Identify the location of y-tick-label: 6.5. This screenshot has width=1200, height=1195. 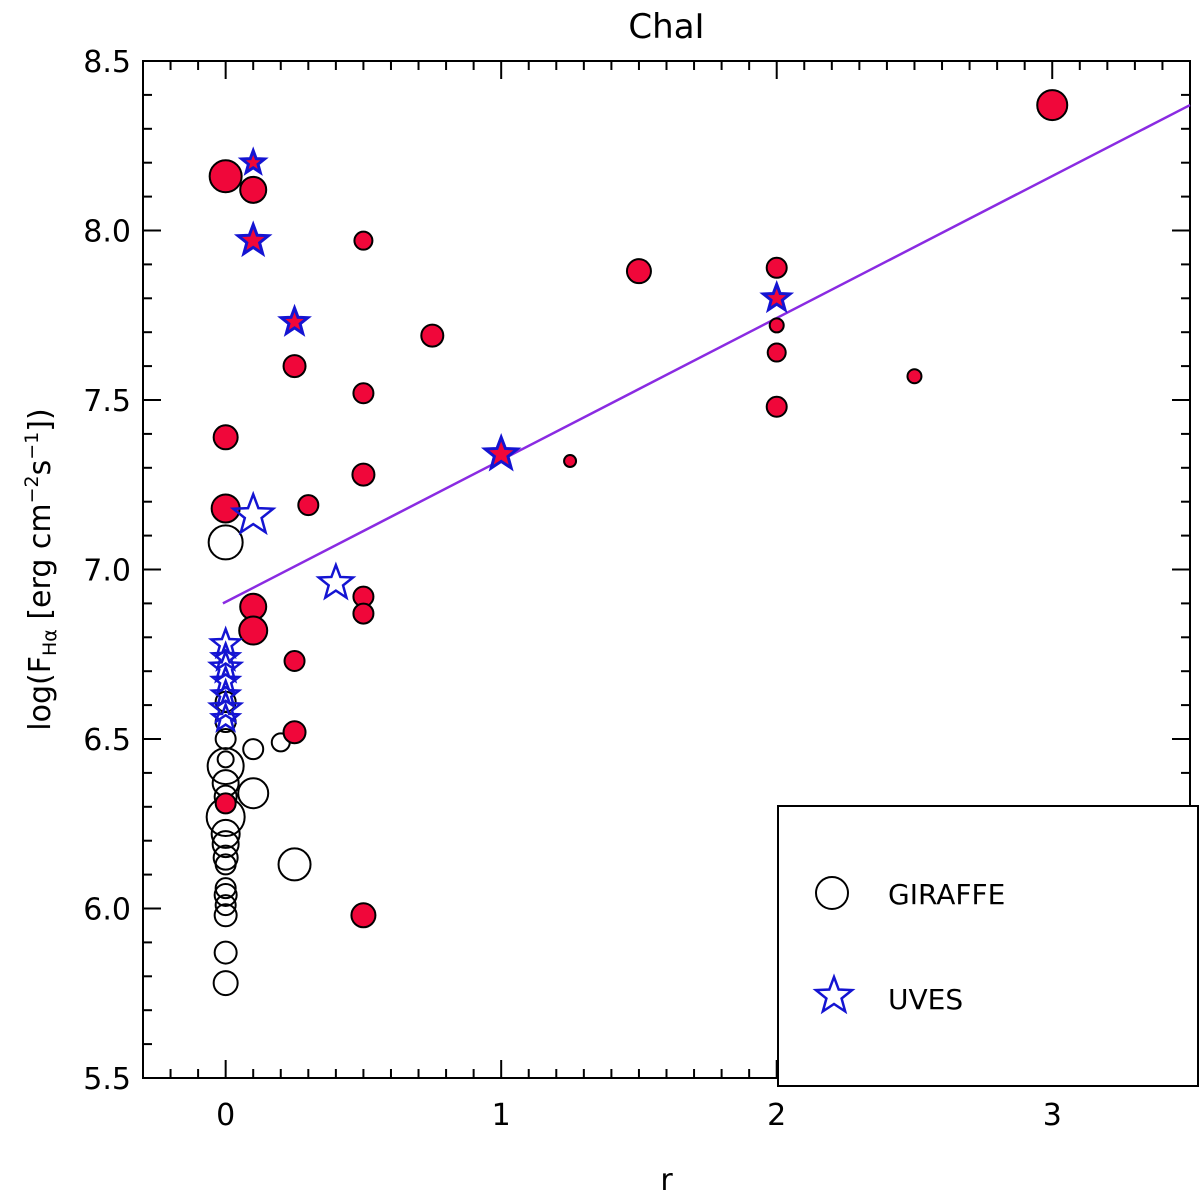
(107, 740).